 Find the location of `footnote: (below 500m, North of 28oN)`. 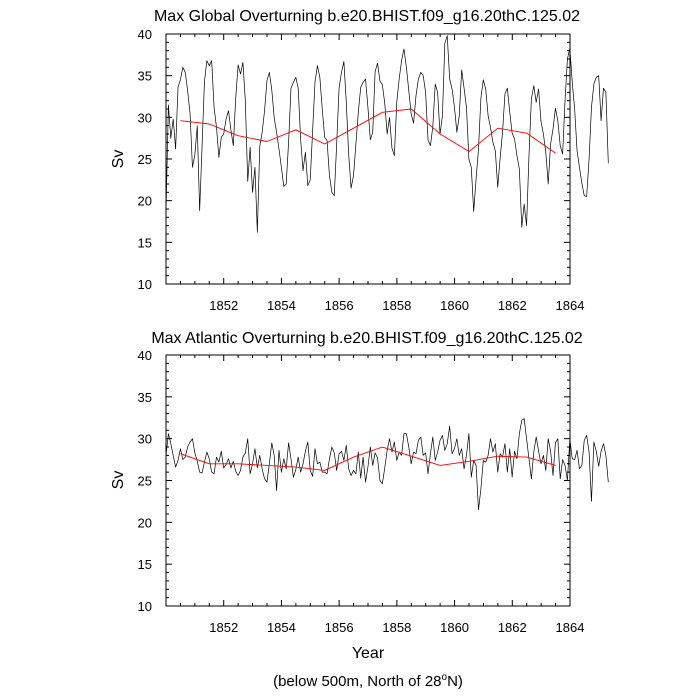

footnote: (below 500m, North of 28oN) is located at coordinates (368, 681).